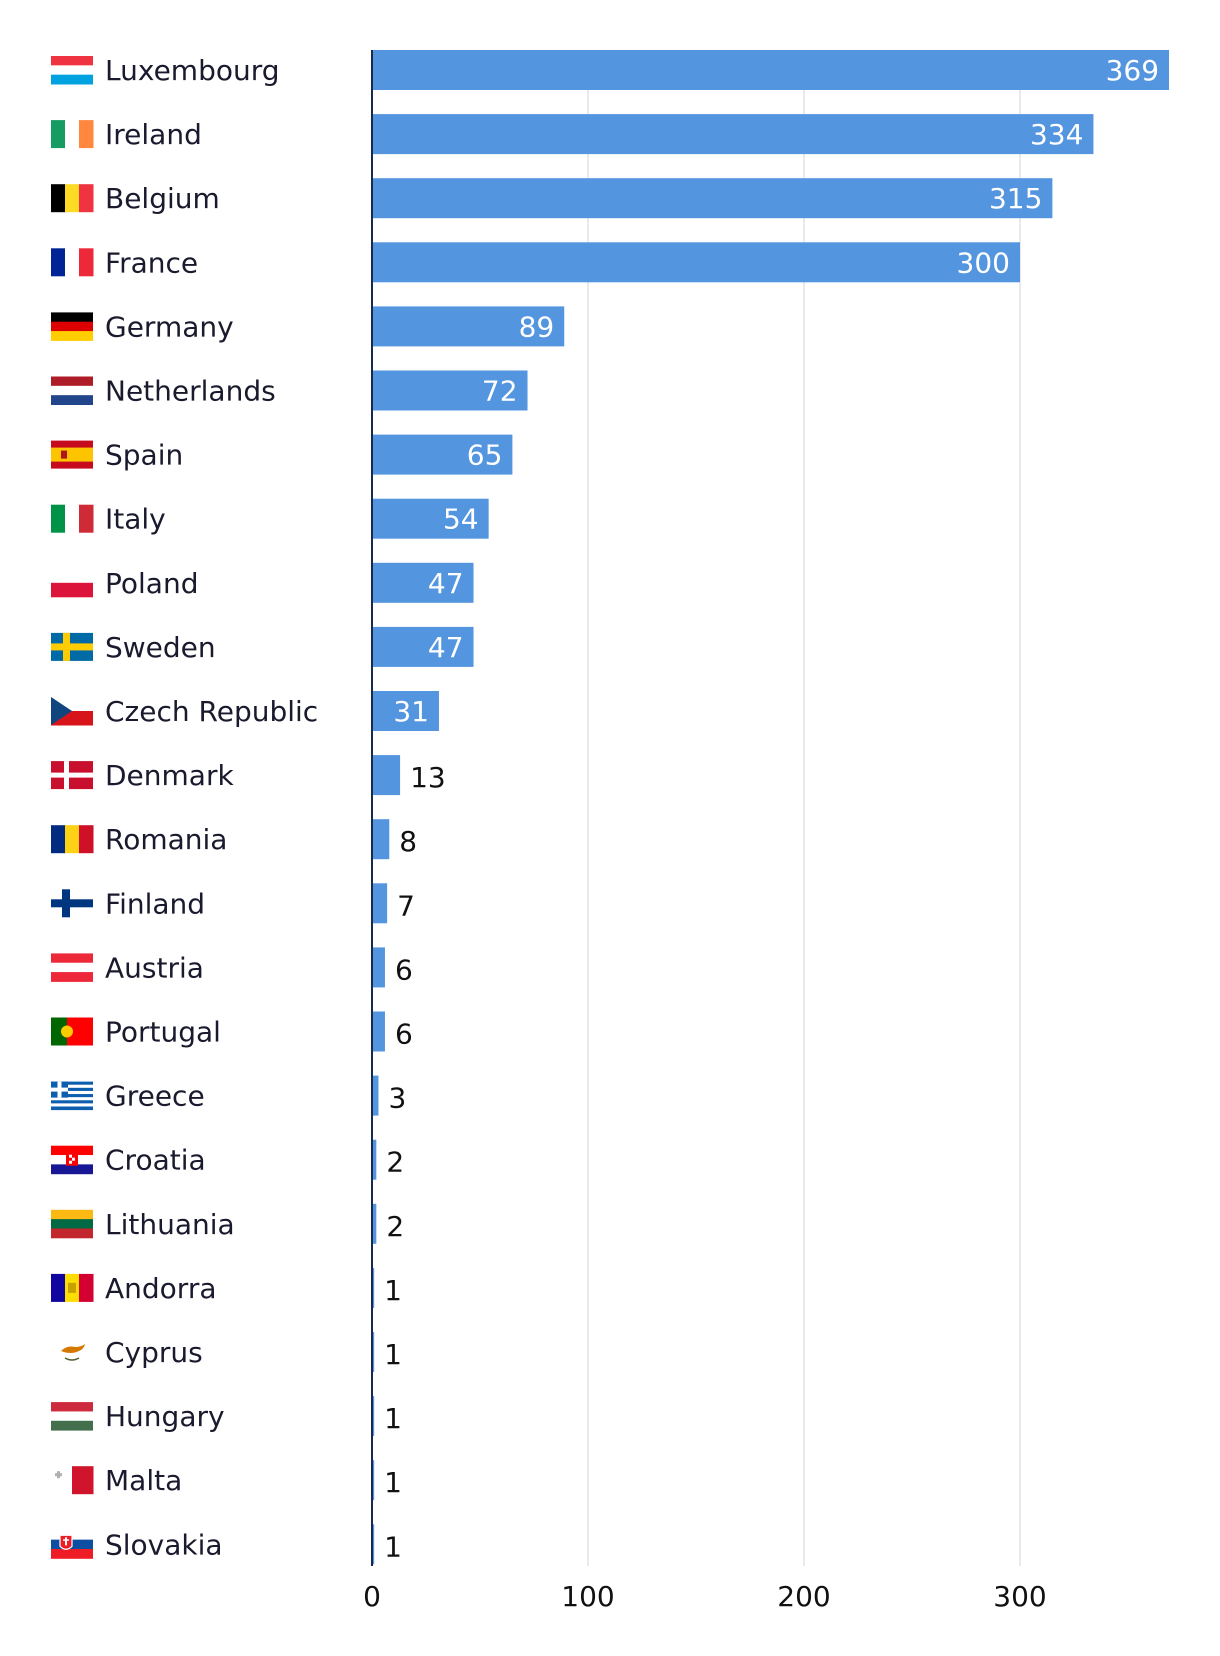 This screenshot has width=1220, height=1656. What do you see at coordinates (408, 841) in the screenshot?
I see `value-label: 8` at bounding box center [408, 841].